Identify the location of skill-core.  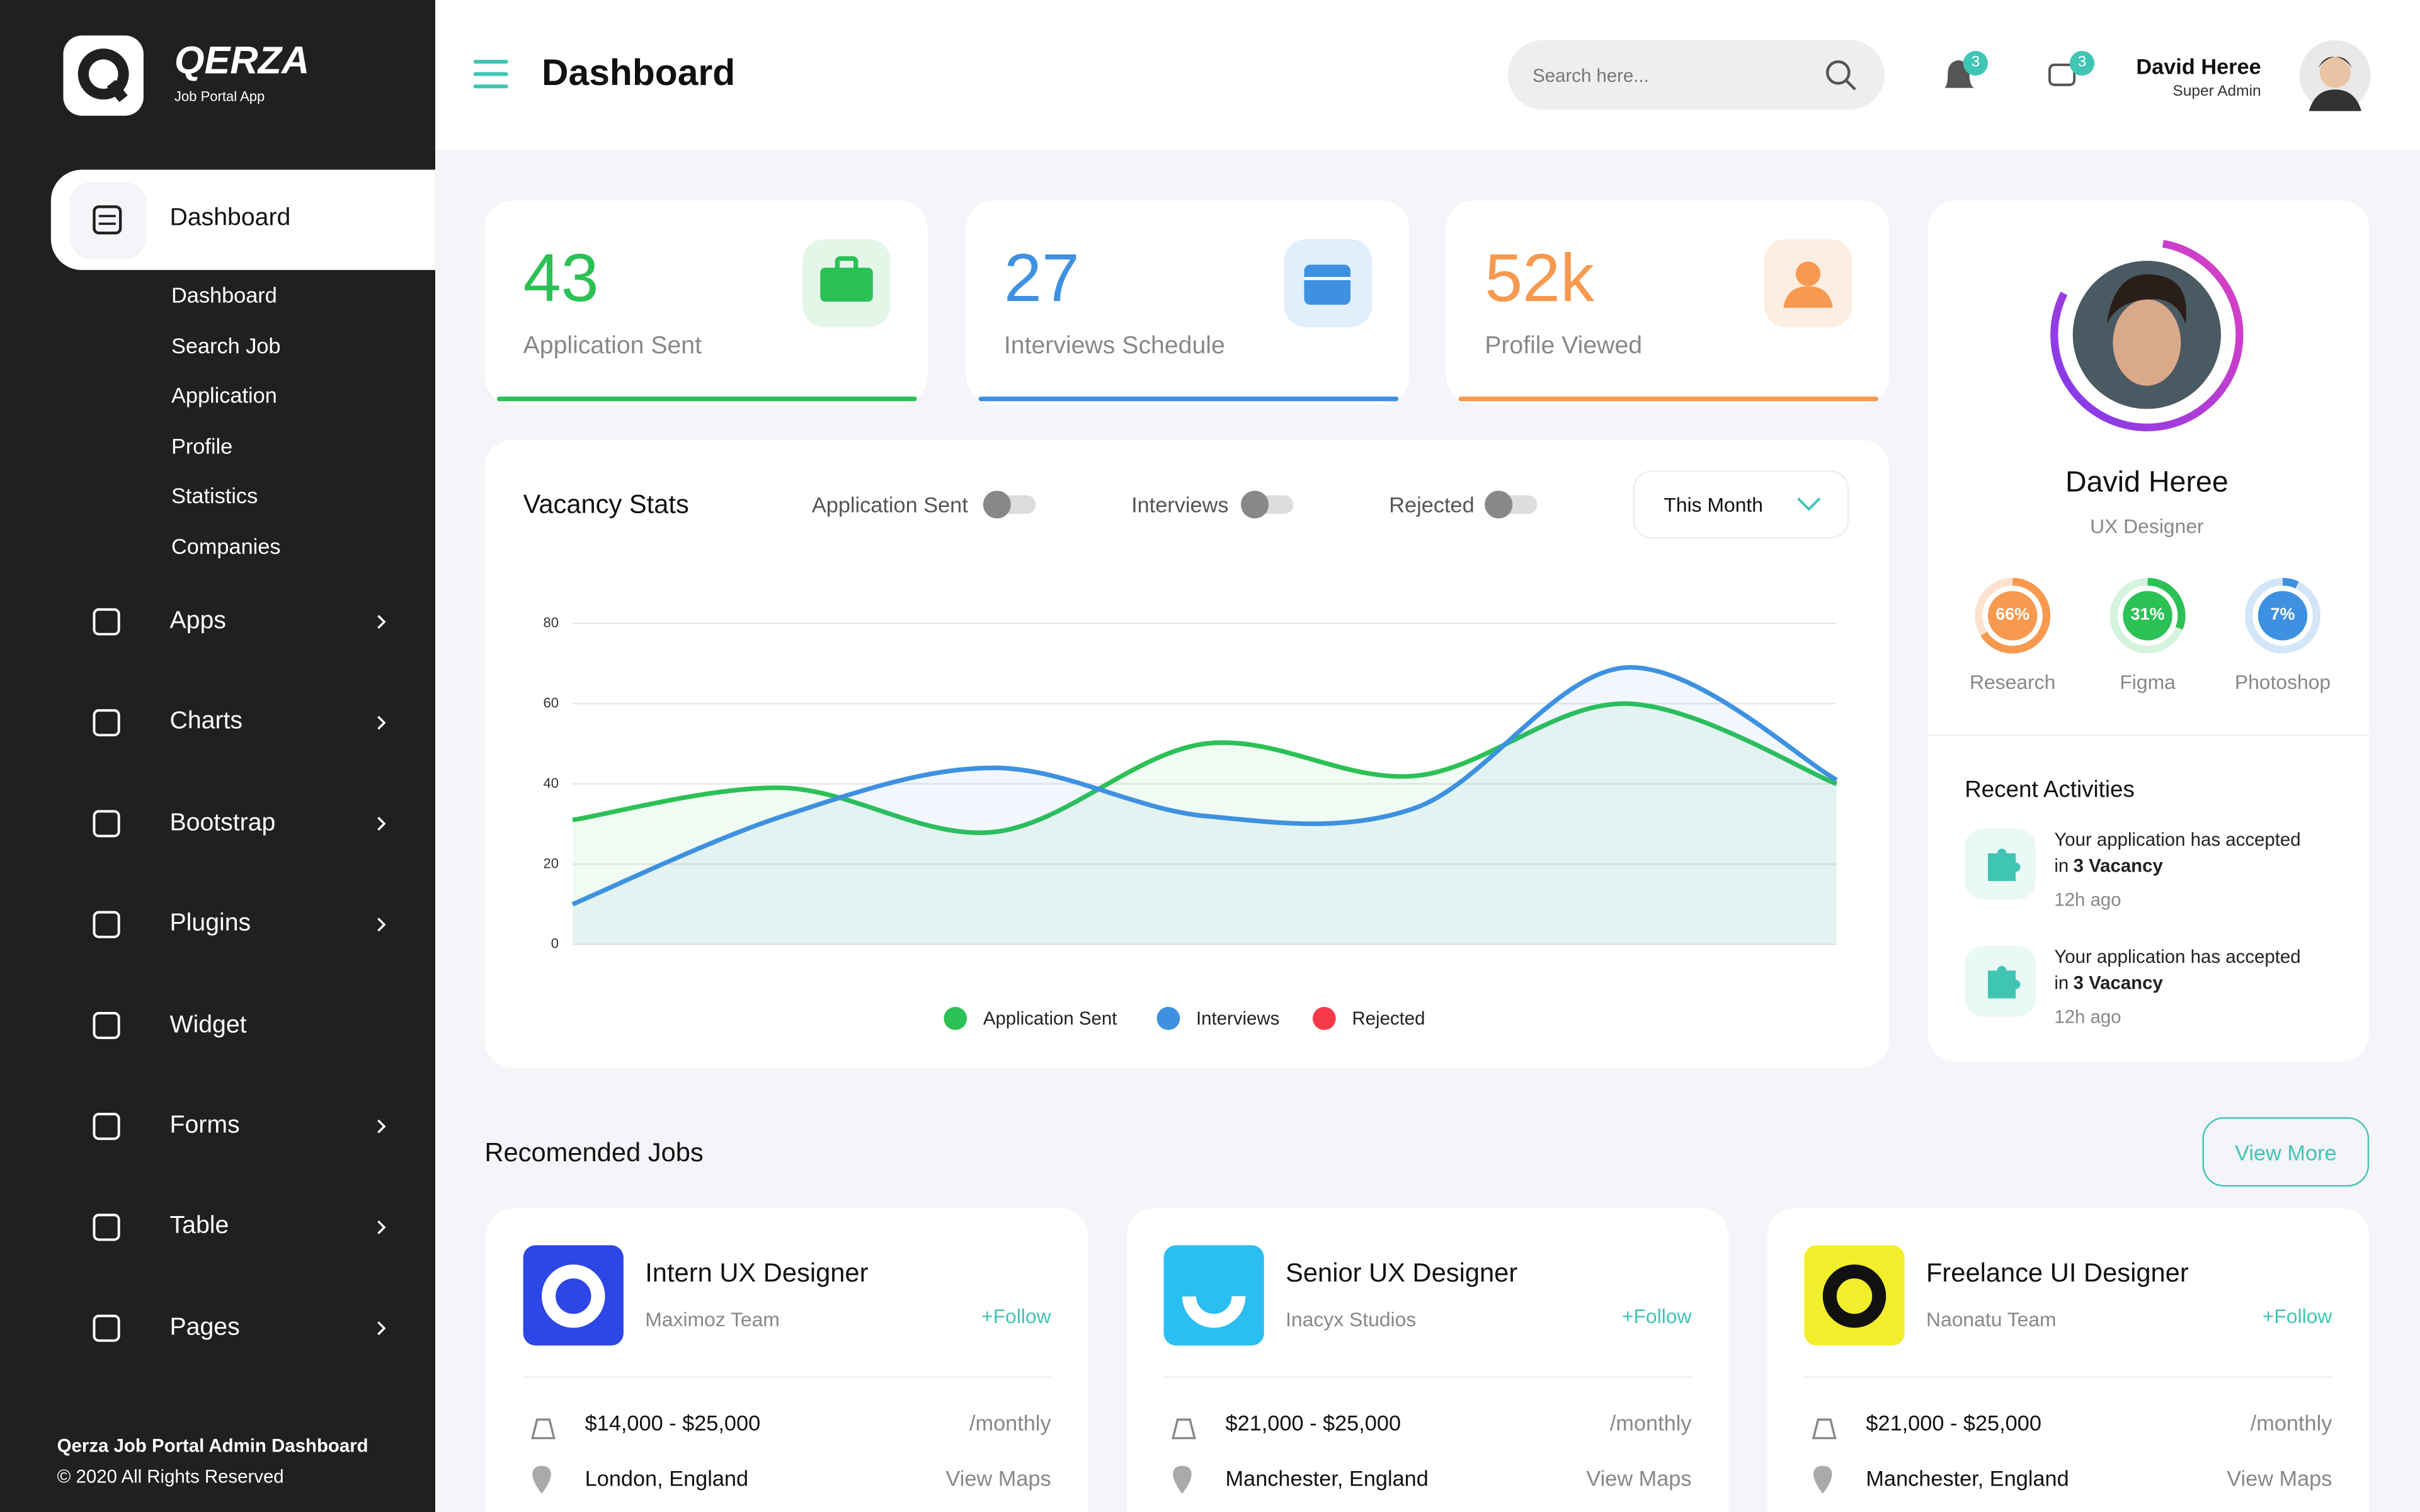
(2147, 615).